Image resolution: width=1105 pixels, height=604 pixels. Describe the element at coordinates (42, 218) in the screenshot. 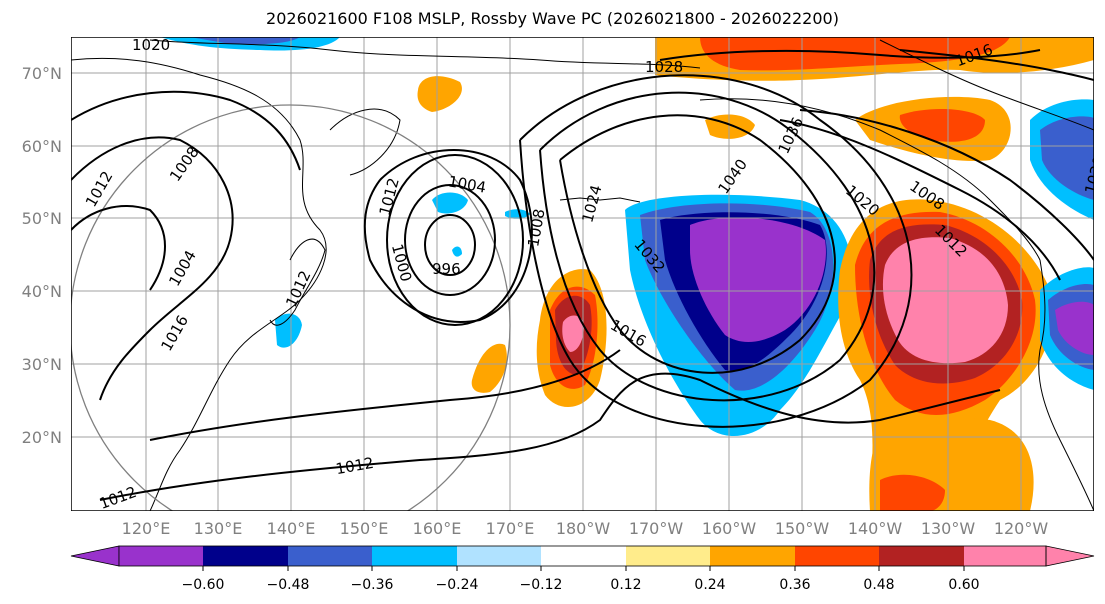

I see `lat-label: 50°N` at that location.